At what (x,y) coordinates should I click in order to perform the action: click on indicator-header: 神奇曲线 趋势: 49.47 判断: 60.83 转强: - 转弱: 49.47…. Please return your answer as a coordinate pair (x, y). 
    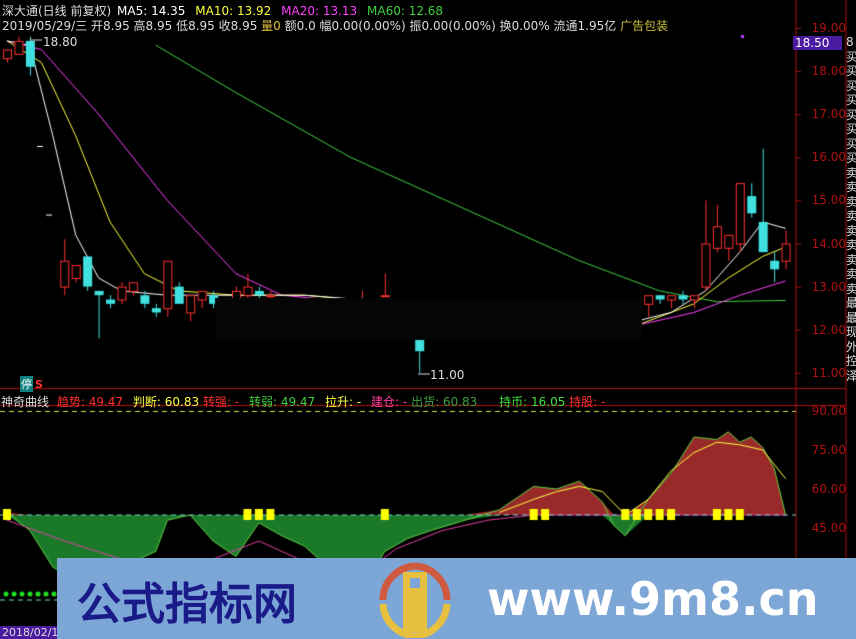
    Looking at the image, I should click on (303, 401).